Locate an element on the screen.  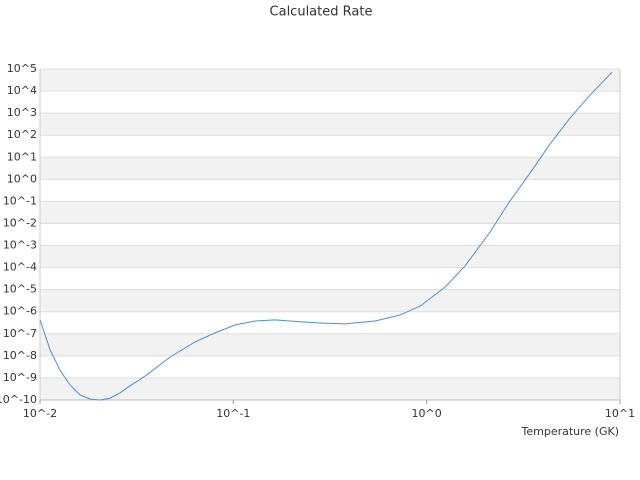
x-tick-label: 10^-2 is located at coordinates (40, 413).